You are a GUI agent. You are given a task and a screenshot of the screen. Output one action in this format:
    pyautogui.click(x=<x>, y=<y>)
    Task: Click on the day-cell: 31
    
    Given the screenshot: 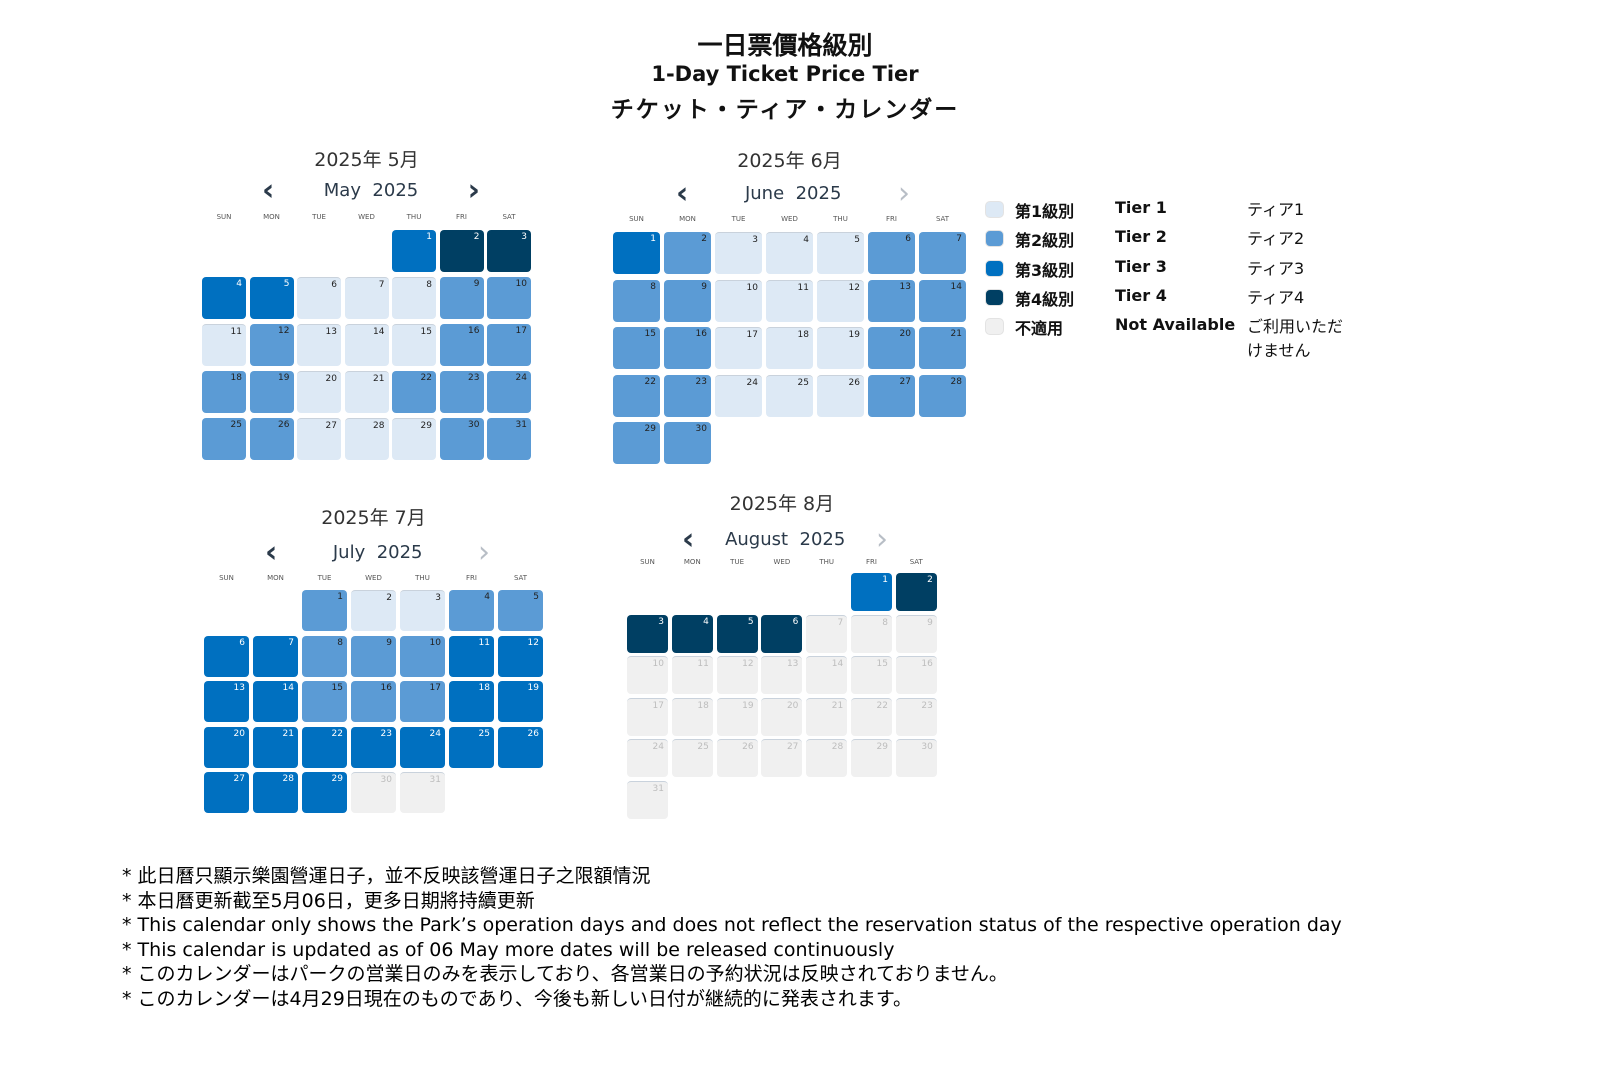 What is the action you would take?
    pyautogui.click(x=509, y=439)
    